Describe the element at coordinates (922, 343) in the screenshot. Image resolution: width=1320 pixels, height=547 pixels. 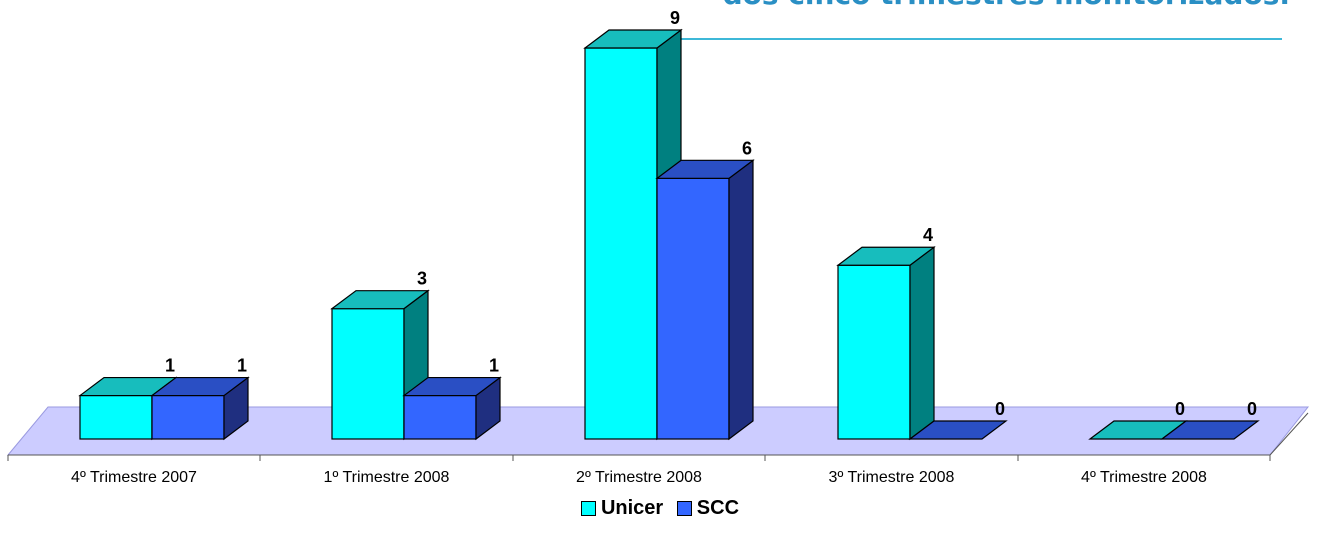
I see `bar-side-unicer` at that location.